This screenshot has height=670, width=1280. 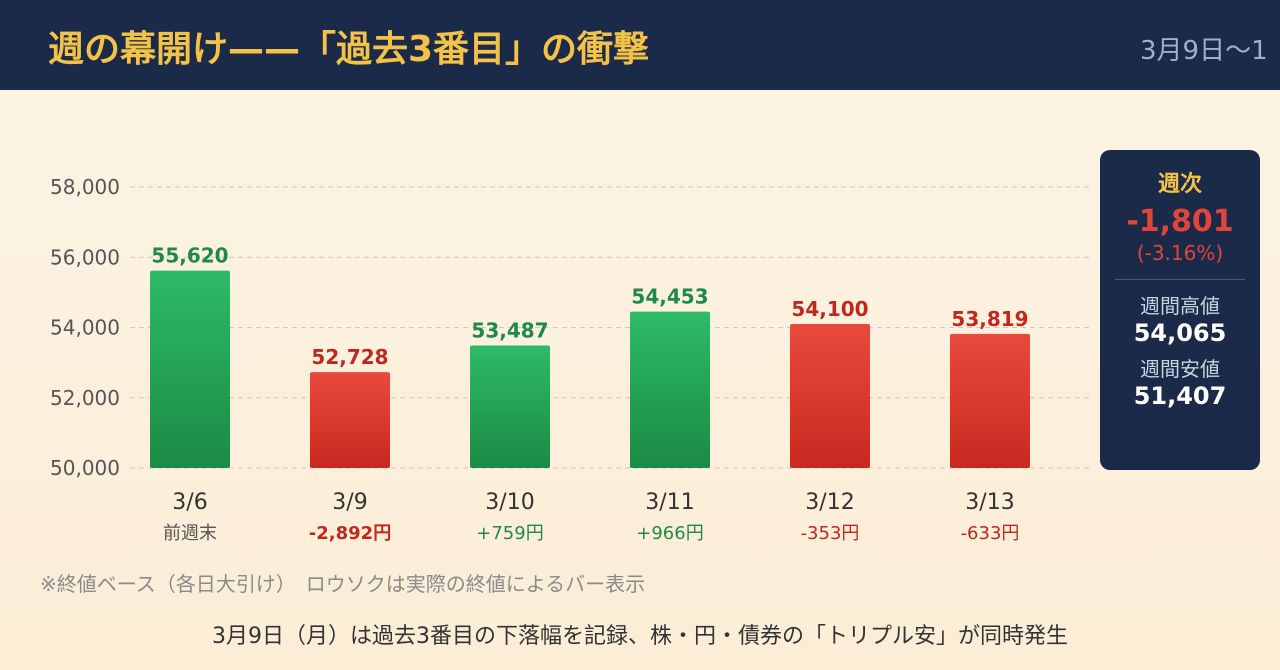 I want to click on summary-heading: 週次, so click(x=1179, y=184).